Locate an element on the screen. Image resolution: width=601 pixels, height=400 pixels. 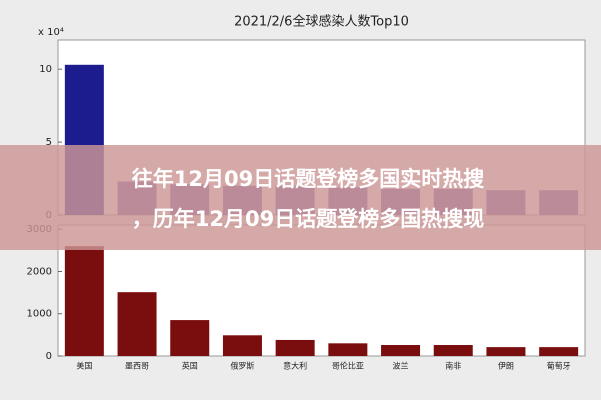
y-tick-label: 5 is located at coordinates (49, 142).